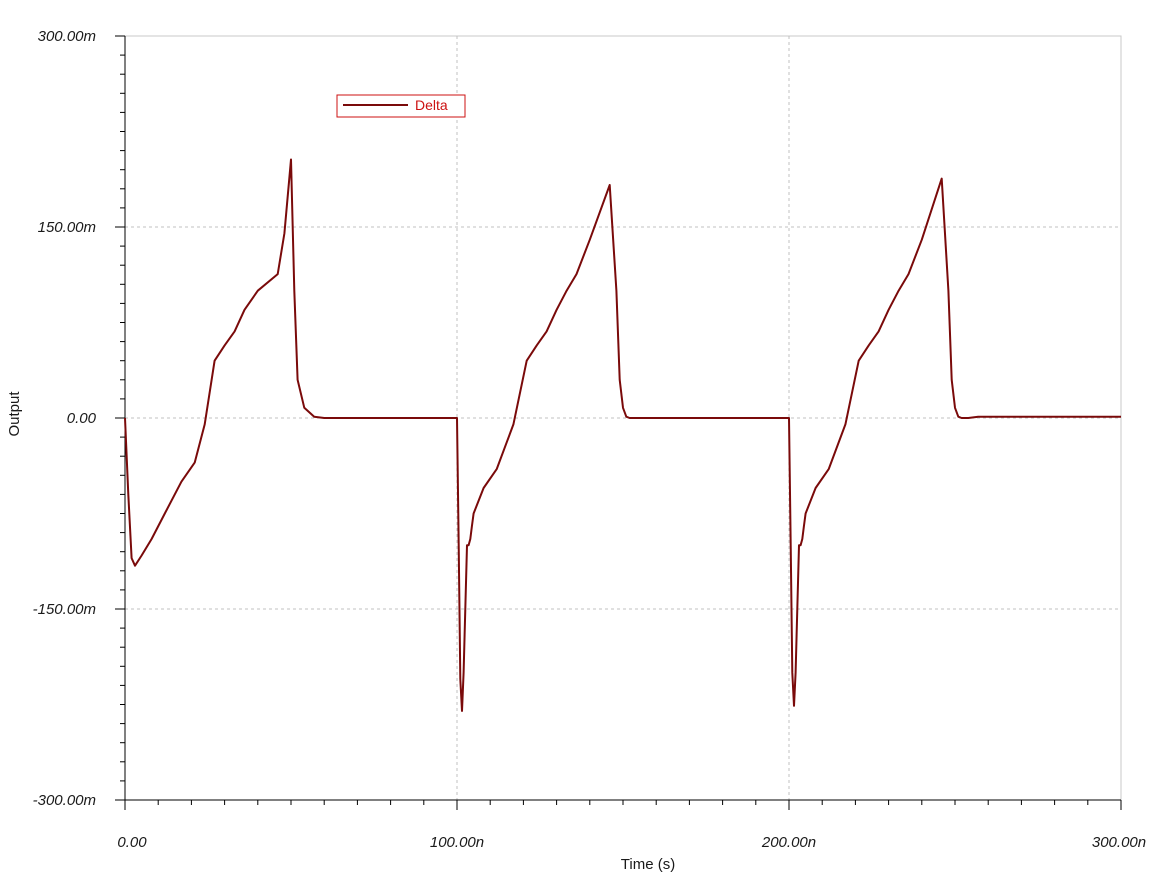 The height and width of the screenshot is (884, 1172). Describe the element at coordinates (457, 842) in the screenshot. I see `x-tick-label: 100.00n` at that location.